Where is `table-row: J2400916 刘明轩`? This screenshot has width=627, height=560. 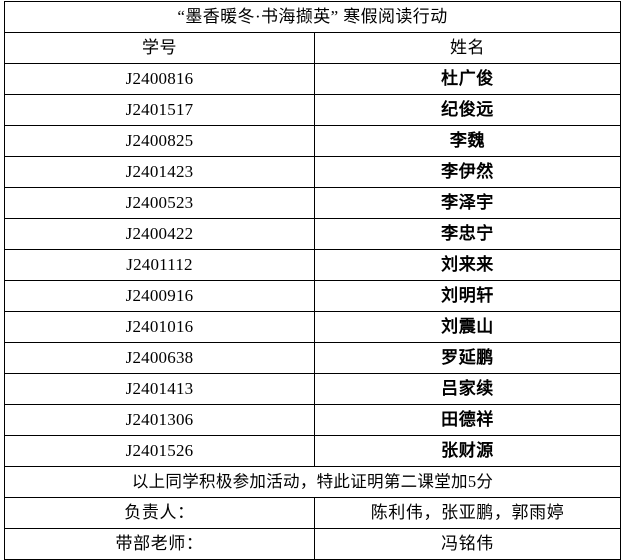
table-row: J2400916 刘明轩 is located at coordinates (313, 296).